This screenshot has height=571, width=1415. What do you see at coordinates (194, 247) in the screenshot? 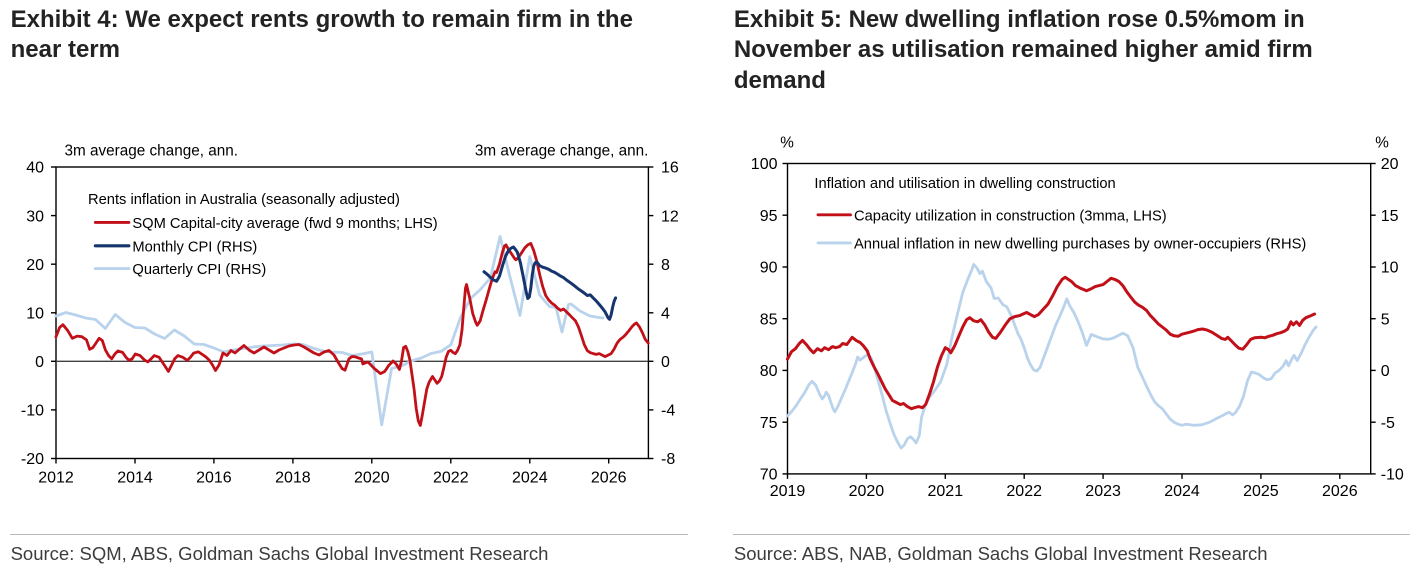
I see `svg-text: Monthly CPI (RHS)` at bounding box center [194, 247].